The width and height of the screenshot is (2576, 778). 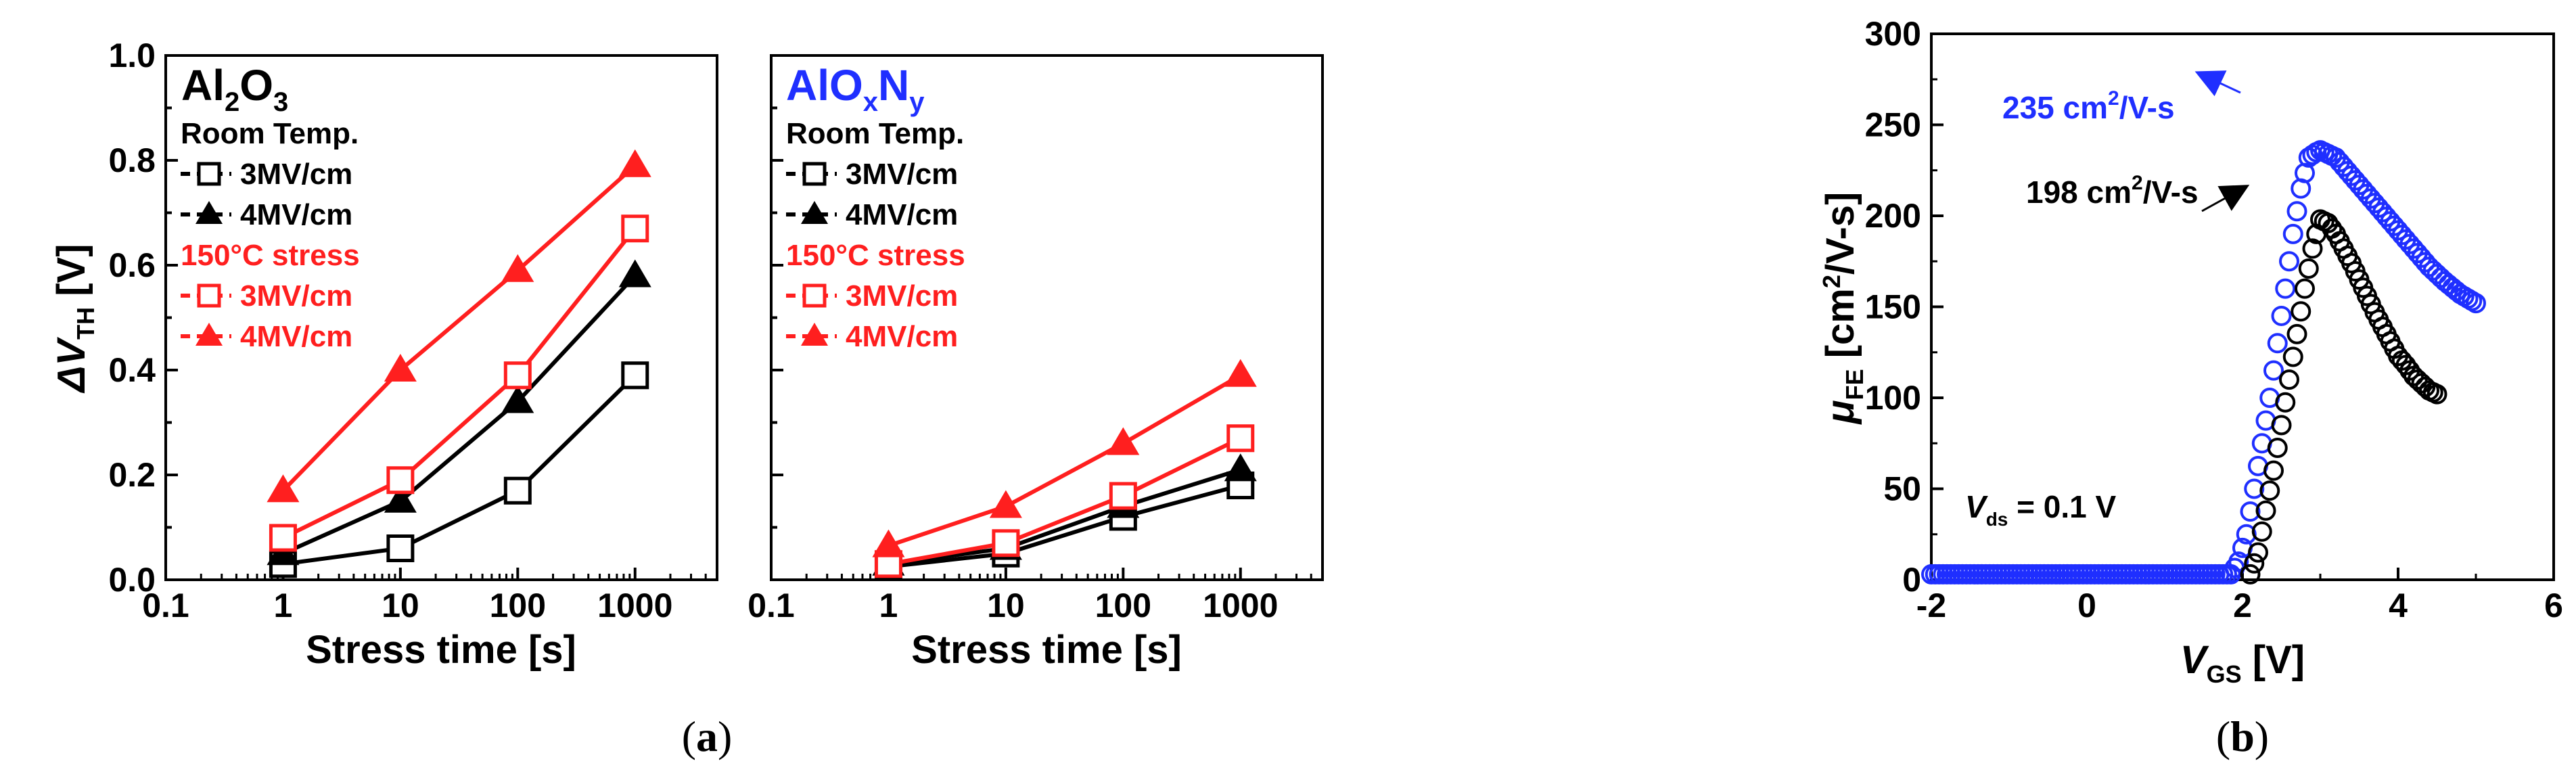 I want to click on legend-header: Room Temp., so click(x=270, y=133).